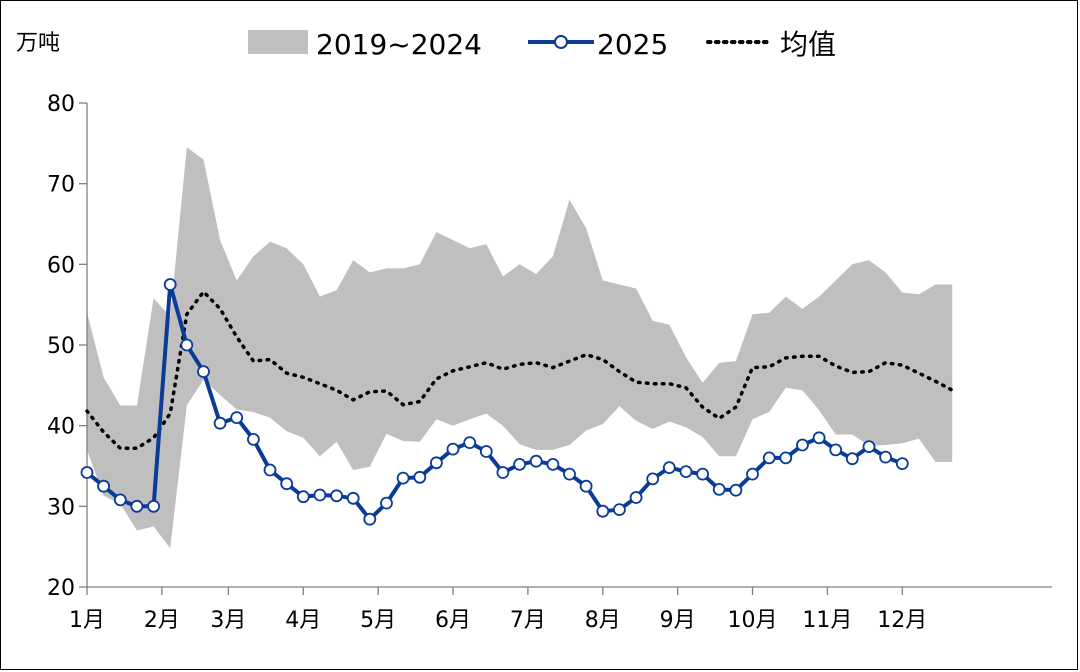 Image resolution: width=1080 pixels, height=672 pixels. What do you see at coordinates (827, 620) in the screenshot?
I see `x-tick-label-11: 11月` at bounding box center [827, 620].